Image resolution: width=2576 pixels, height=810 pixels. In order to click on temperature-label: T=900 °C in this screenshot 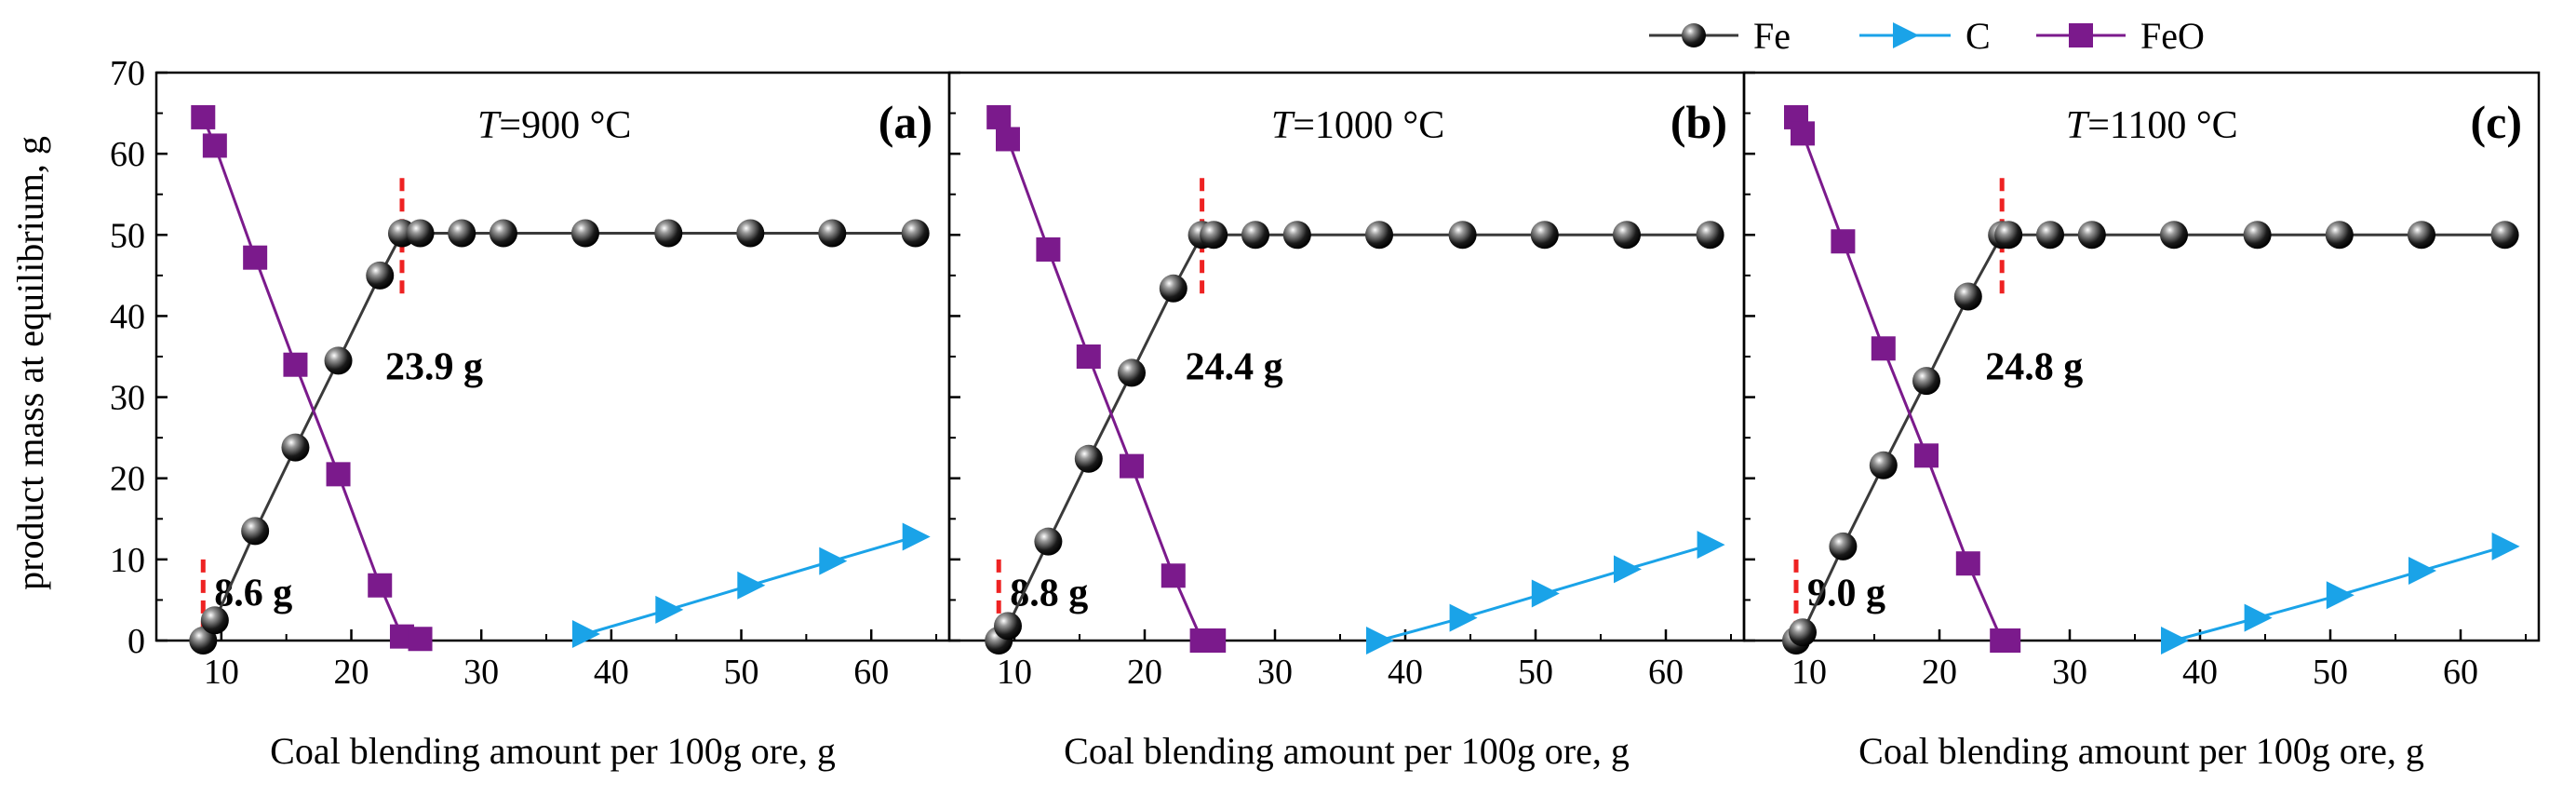, I will do `click(554, 125)`.